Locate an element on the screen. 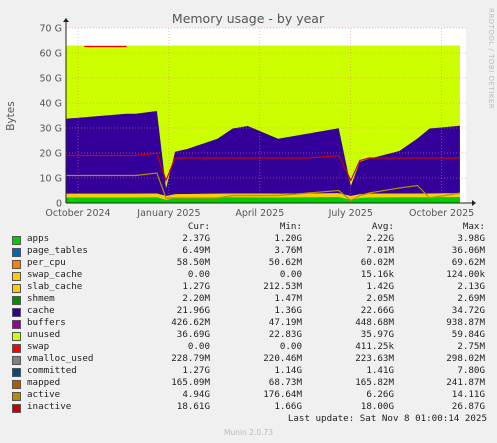 The height and width of the screenshot is (443, 497). legend-max: 34.72G is located at coordinates (468, 310).